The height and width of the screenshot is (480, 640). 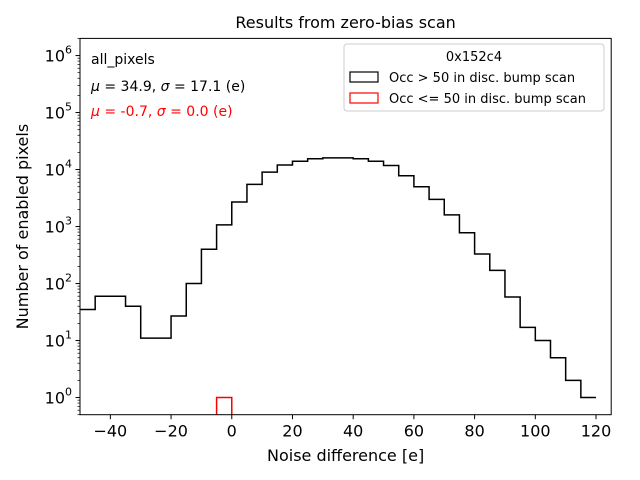 I want to click on annotation-stats: μ = 34.9, σ = 17.1 (e), so click(x=167, y=87).